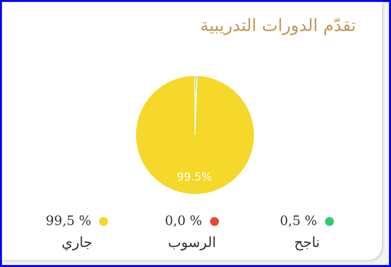  Describe the element at coordinates (299, 221) in the screenshot. I see `data-label: 0,5 %` at that location.